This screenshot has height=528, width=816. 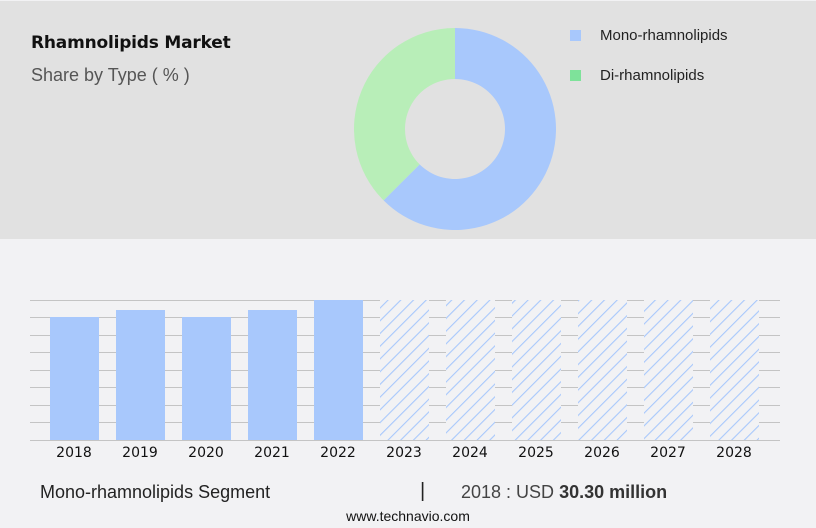 What do you see at coordinates (734, 453) in the screenshot?
I see `x-label: 2028` at bounding box center [734, 453].